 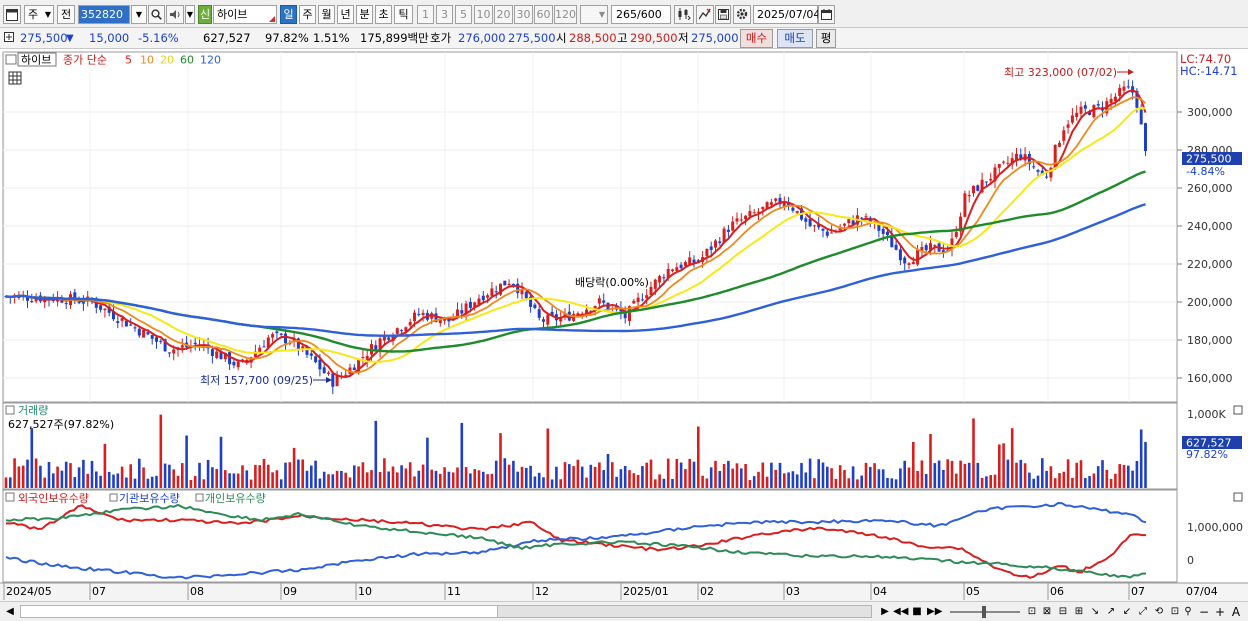 What do you see at coordinates (1143, 611) in the screenshot?
I see `draw-tool-icon: ⤢` at bounding box center [1143, 611].